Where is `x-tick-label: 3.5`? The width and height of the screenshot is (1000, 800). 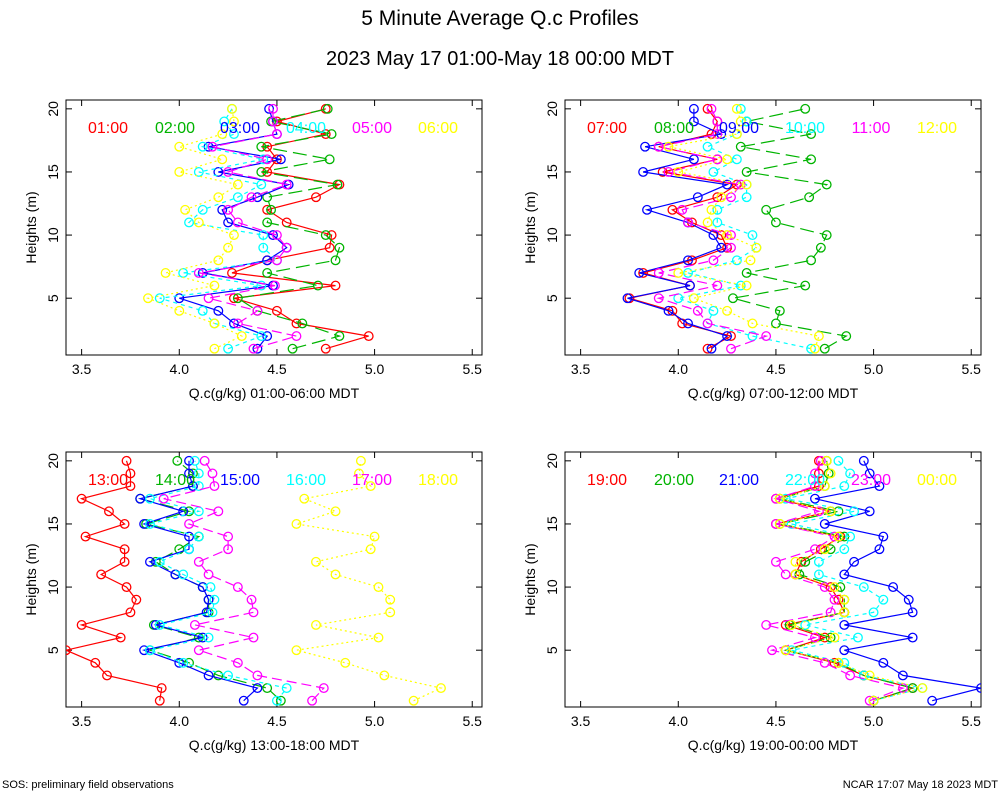
x-tick-label: 3.5 is located at coordinates (82, 721).